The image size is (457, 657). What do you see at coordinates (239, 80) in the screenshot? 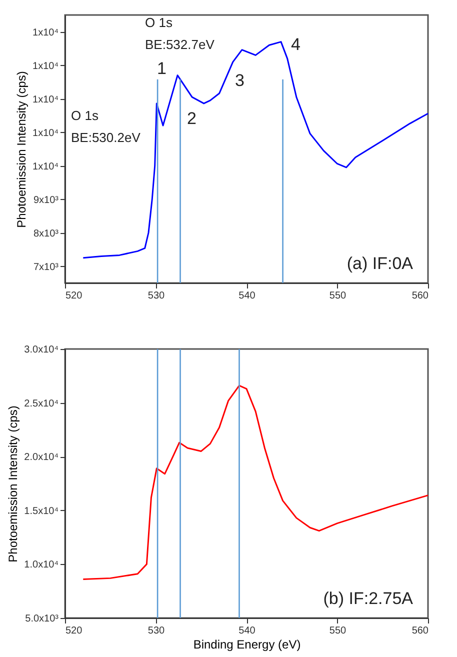
I see `annotation: 3` at bounding box center [239, 80].